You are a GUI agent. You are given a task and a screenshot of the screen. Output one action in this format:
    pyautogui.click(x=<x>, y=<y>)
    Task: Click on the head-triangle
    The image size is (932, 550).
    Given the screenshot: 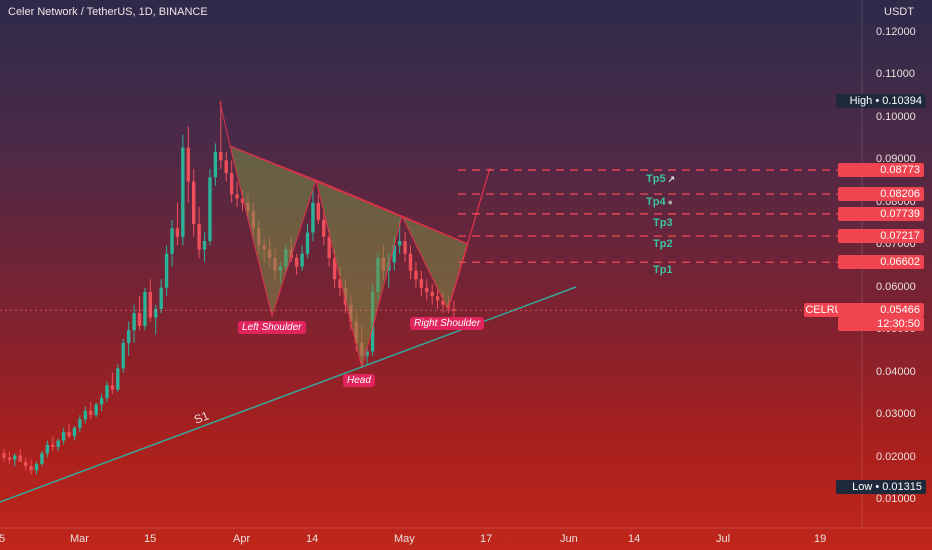 What is the action you would take?
    pyautogui.click(x=359, y=274)
    